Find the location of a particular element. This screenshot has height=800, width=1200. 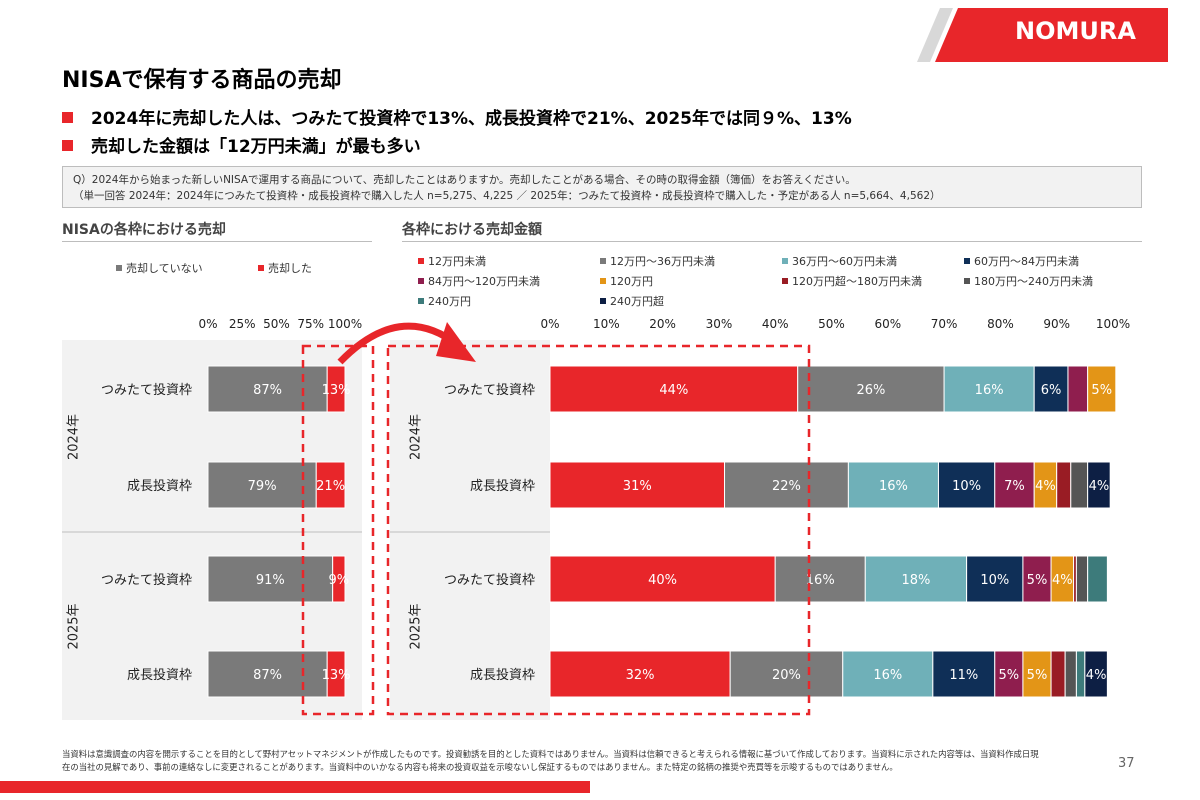

right-tick-label: 100% is located at coordinates (1113, 324).